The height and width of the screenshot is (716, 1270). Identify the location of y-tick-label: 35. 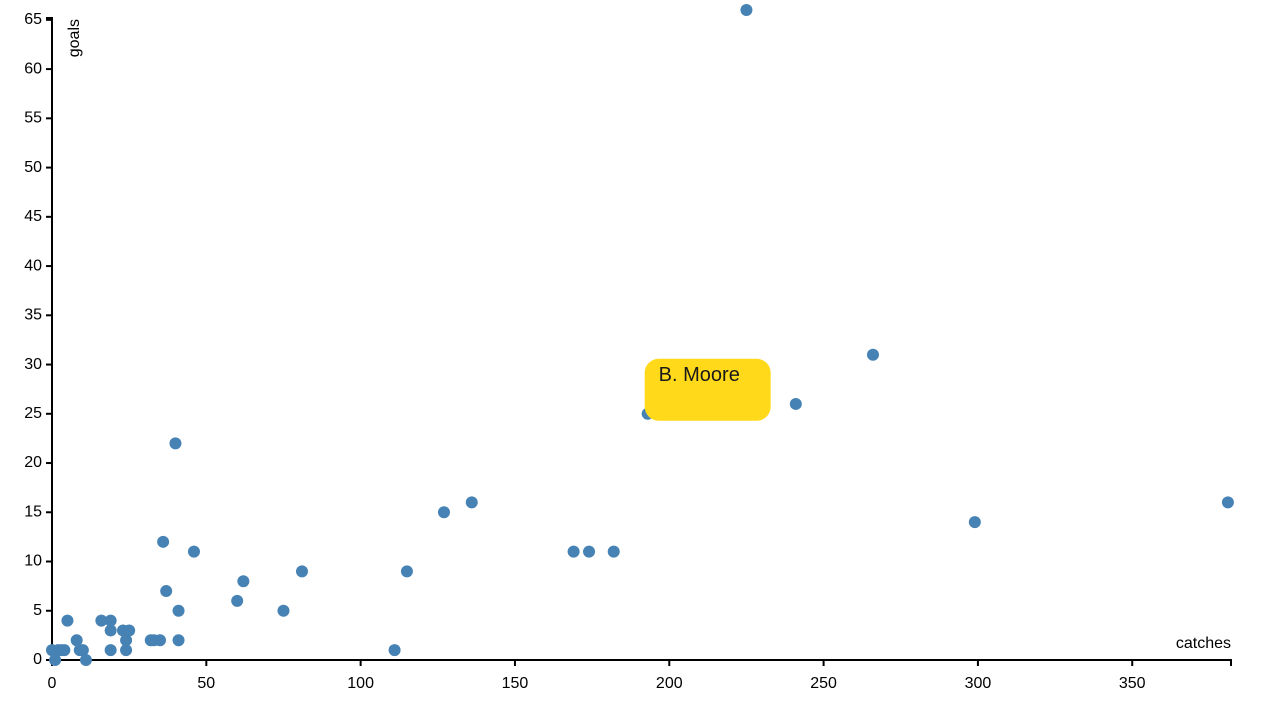
(33, 315).